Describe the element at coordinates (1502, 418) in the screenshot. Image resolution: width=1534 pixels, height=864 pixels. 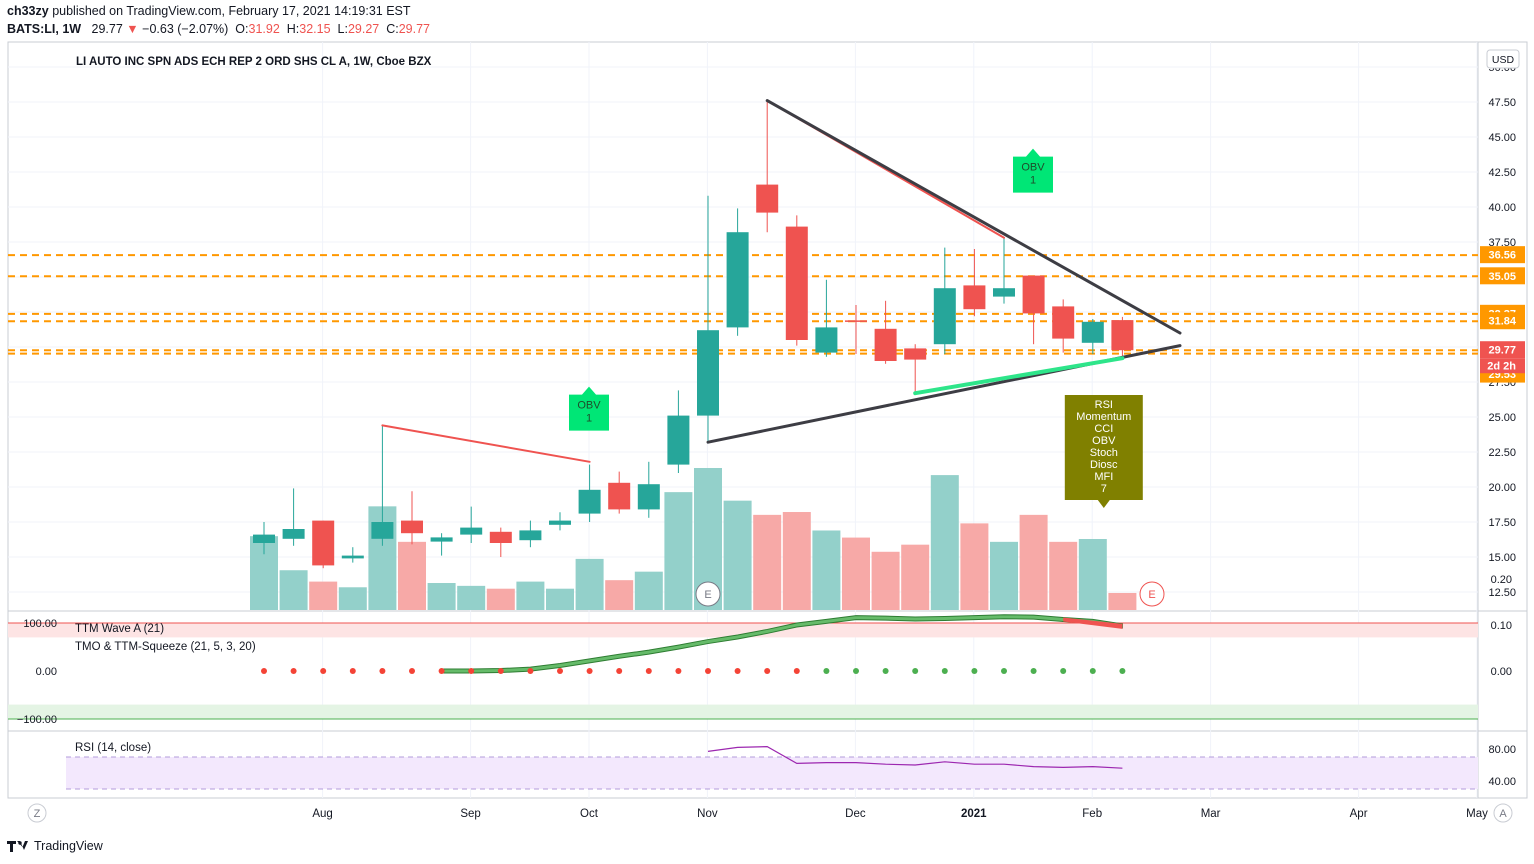
I see `y-tick-label: 25.00` at that location.